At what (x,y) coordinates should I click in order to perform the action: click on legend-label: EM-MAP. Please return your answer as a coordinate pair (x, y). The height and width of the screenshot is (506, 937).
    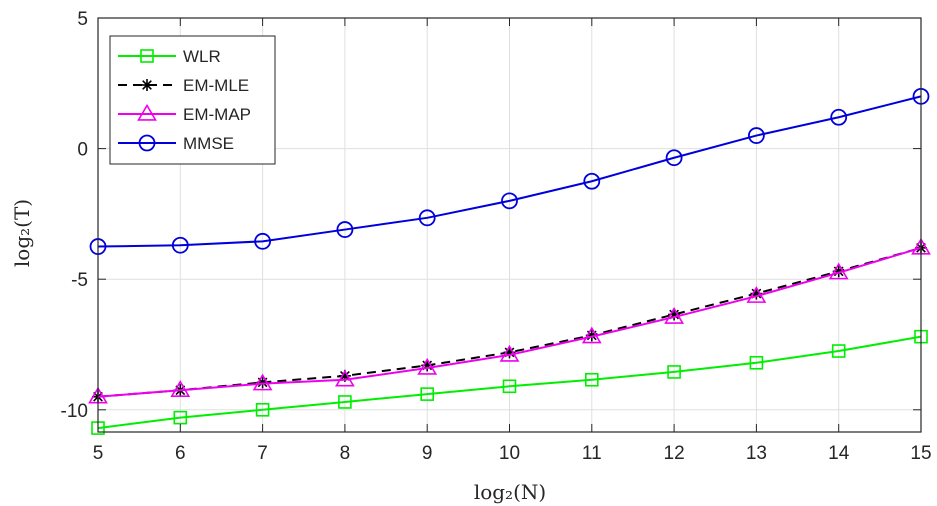
    Looking at the image, I should click on (217, 114).